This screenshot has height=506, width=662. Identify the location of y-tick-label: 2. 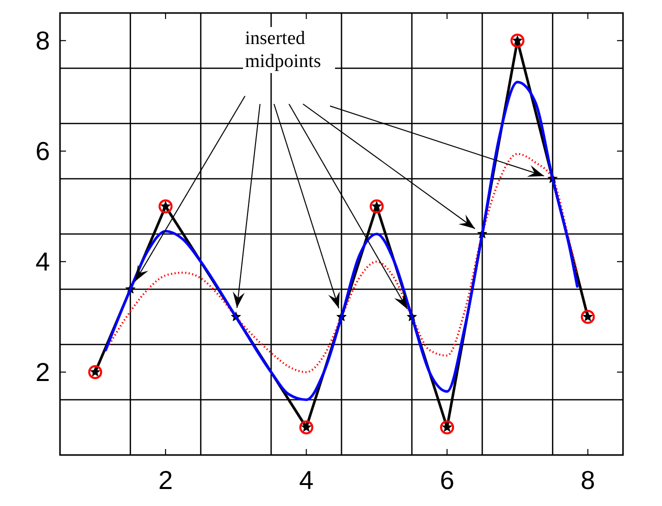
(43, 372).